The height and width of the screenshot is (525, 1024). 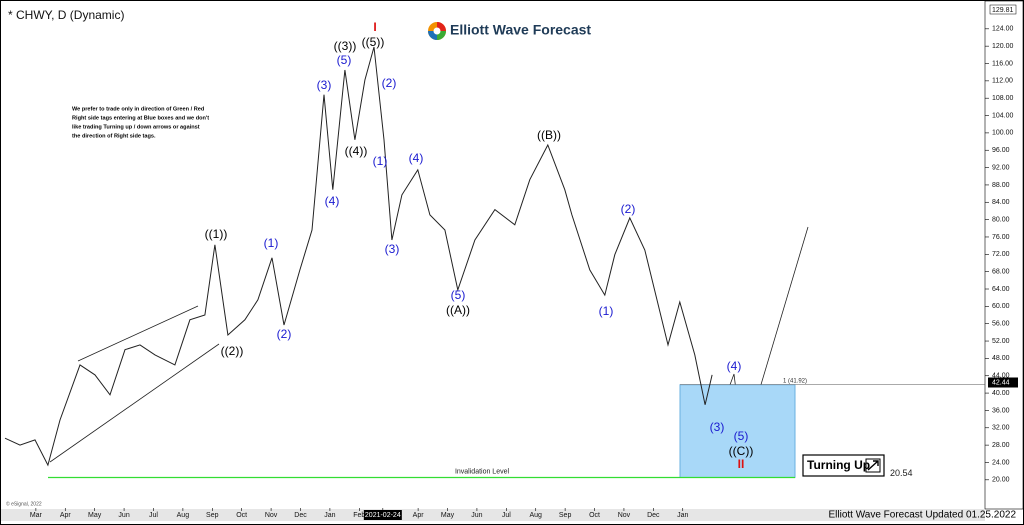 I want to click on axis-top-box, so click(x=1003, y=9).